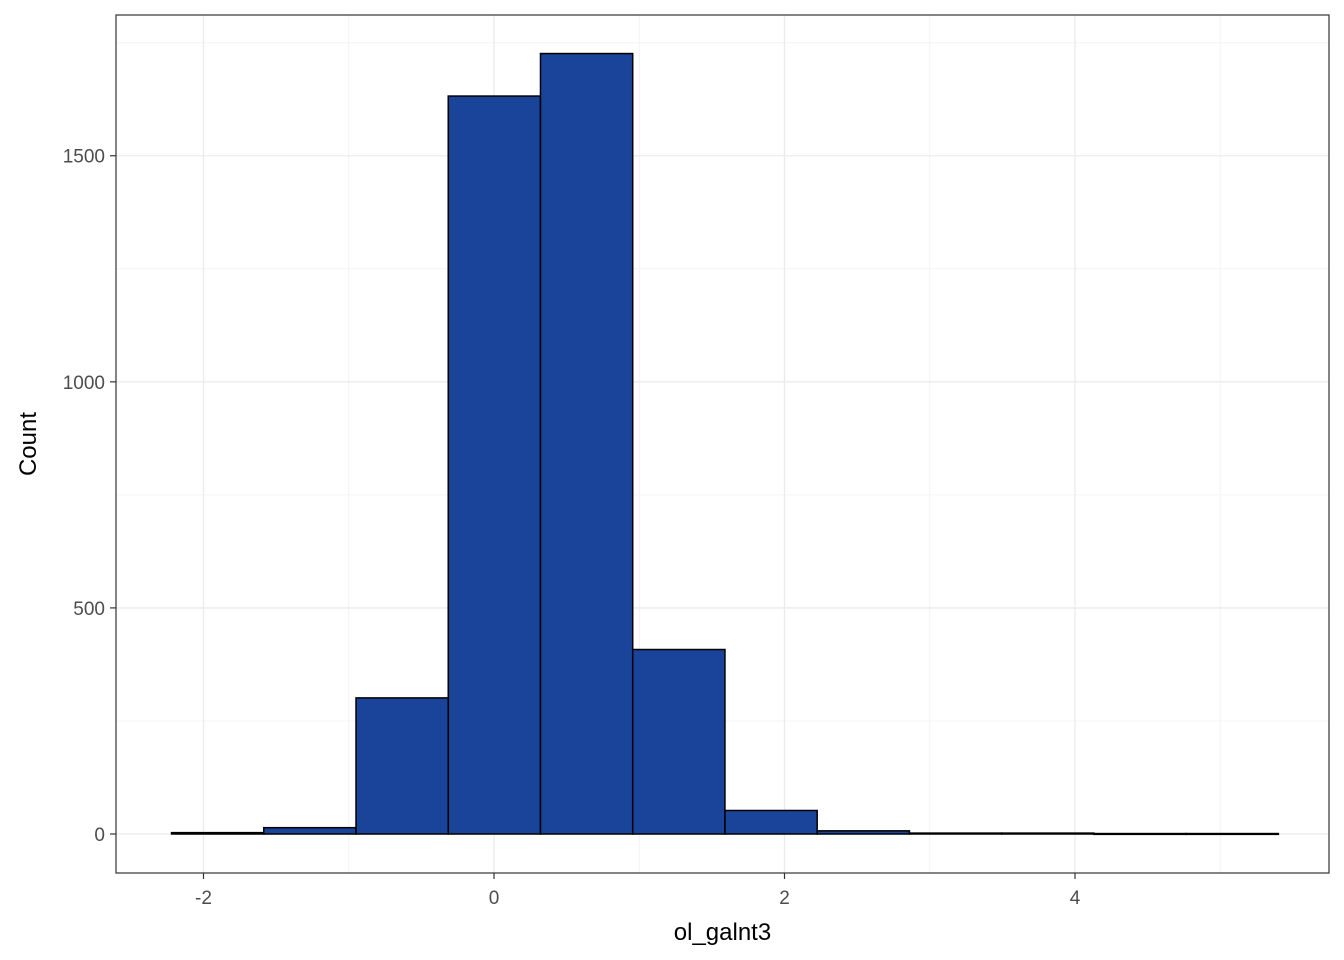 The height and width of the screenshot is (960, 1344). What do you see at coordinates (638, 891) in the screenshot?
I see `x-axis: -2 0 2 4` at bounding box center [638, 891].